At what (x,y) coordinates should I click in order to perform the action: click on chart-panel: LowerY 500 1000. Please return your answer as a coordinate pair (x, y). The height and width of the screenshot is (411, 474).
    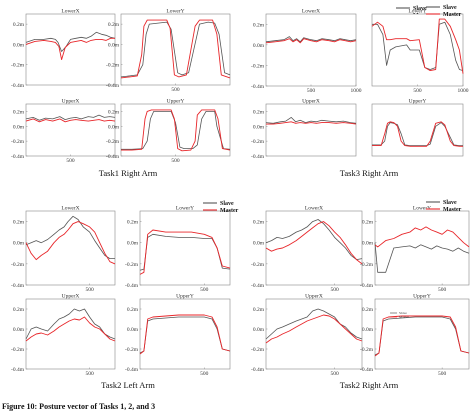
    Looking at the image, I should click on (420, 51).